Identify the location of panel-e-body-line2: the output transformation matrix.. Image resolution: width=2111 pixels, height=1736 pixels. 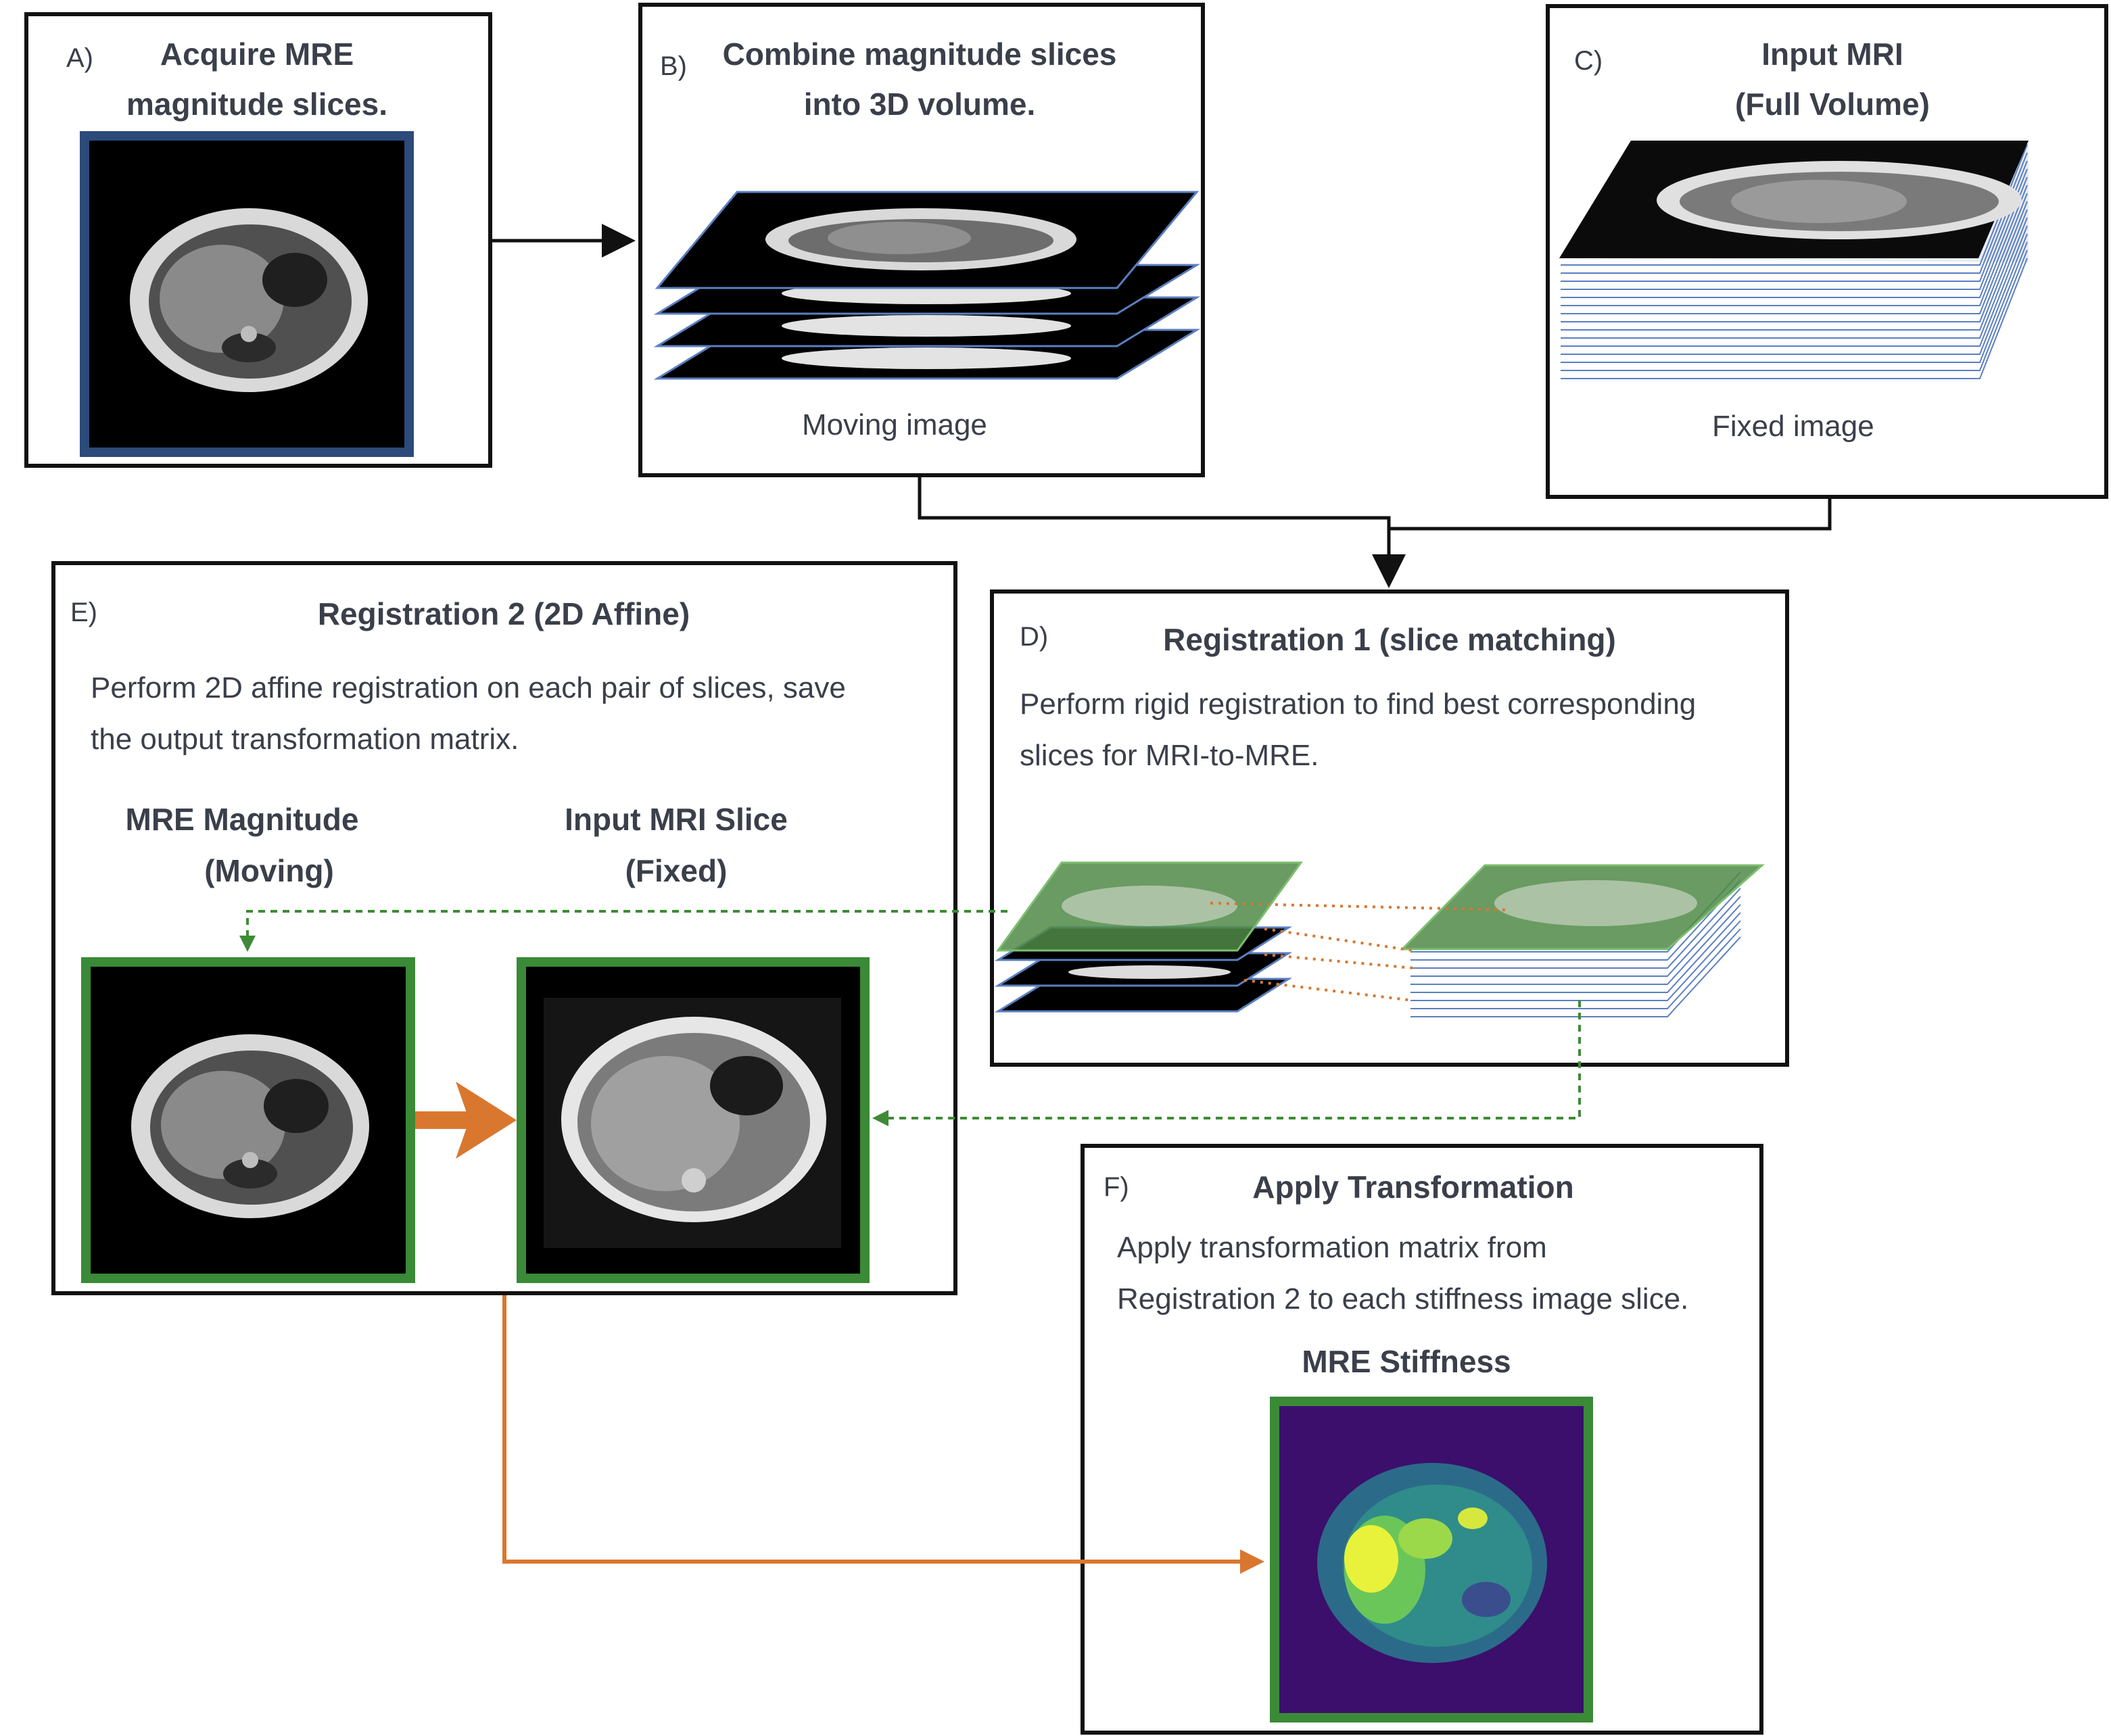
(305, 739).